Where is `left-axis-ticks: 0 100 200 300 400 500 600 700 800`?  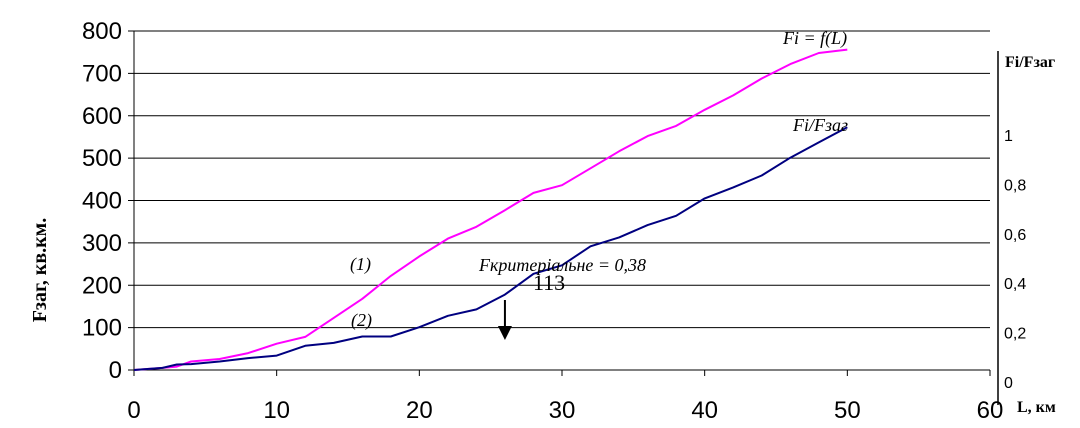 left-axis-ticks: 0 100 200 300 400 500 600 700 800 is located at coordinates (108, 201).